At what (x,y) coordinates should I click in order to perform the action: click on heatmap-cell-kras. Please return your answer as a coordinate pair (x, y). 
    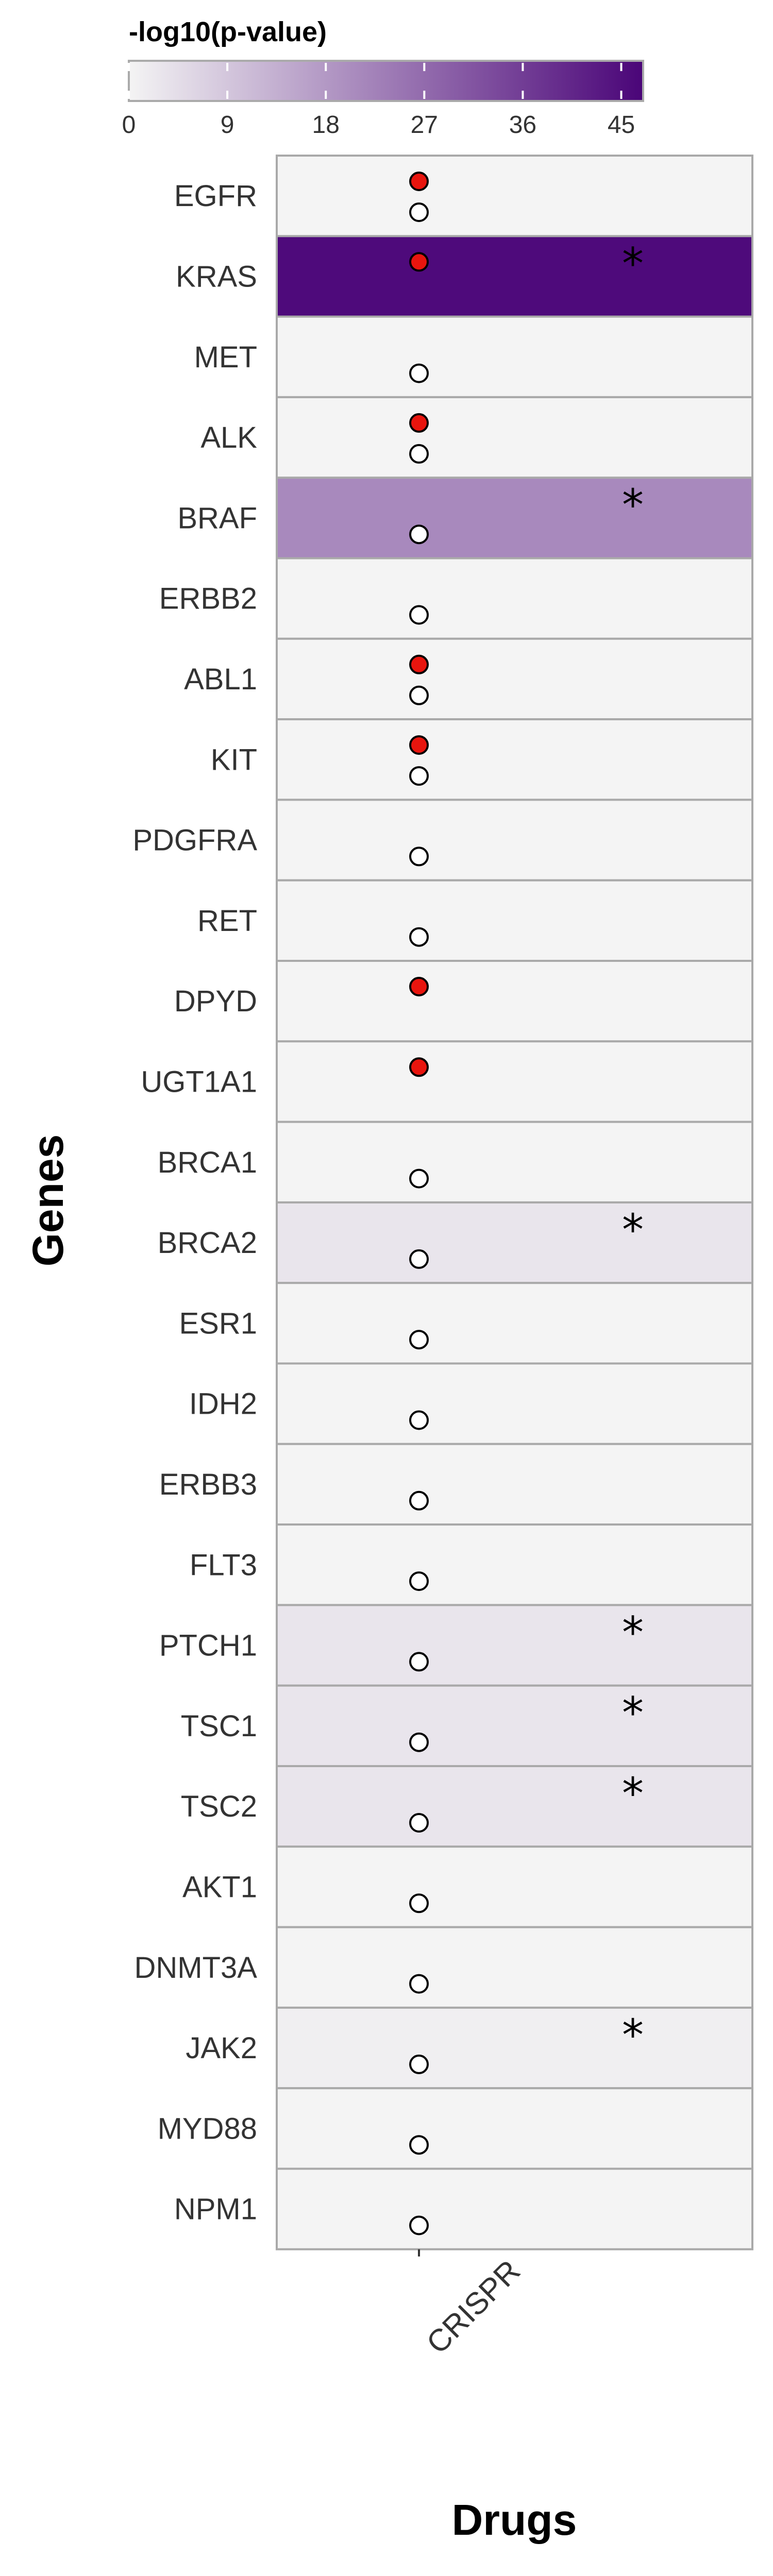
    Looking at the image, I should click on (514, 276).